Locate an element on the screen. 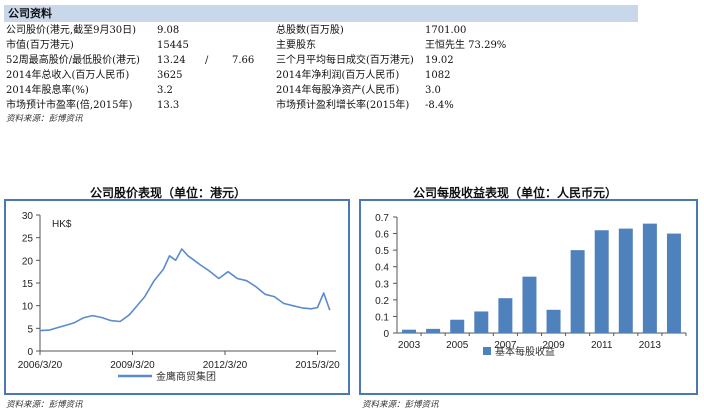 The height and width of the screenshot is (411, 704). info-value-2: 3.0 is located at coordinates (433, 90).